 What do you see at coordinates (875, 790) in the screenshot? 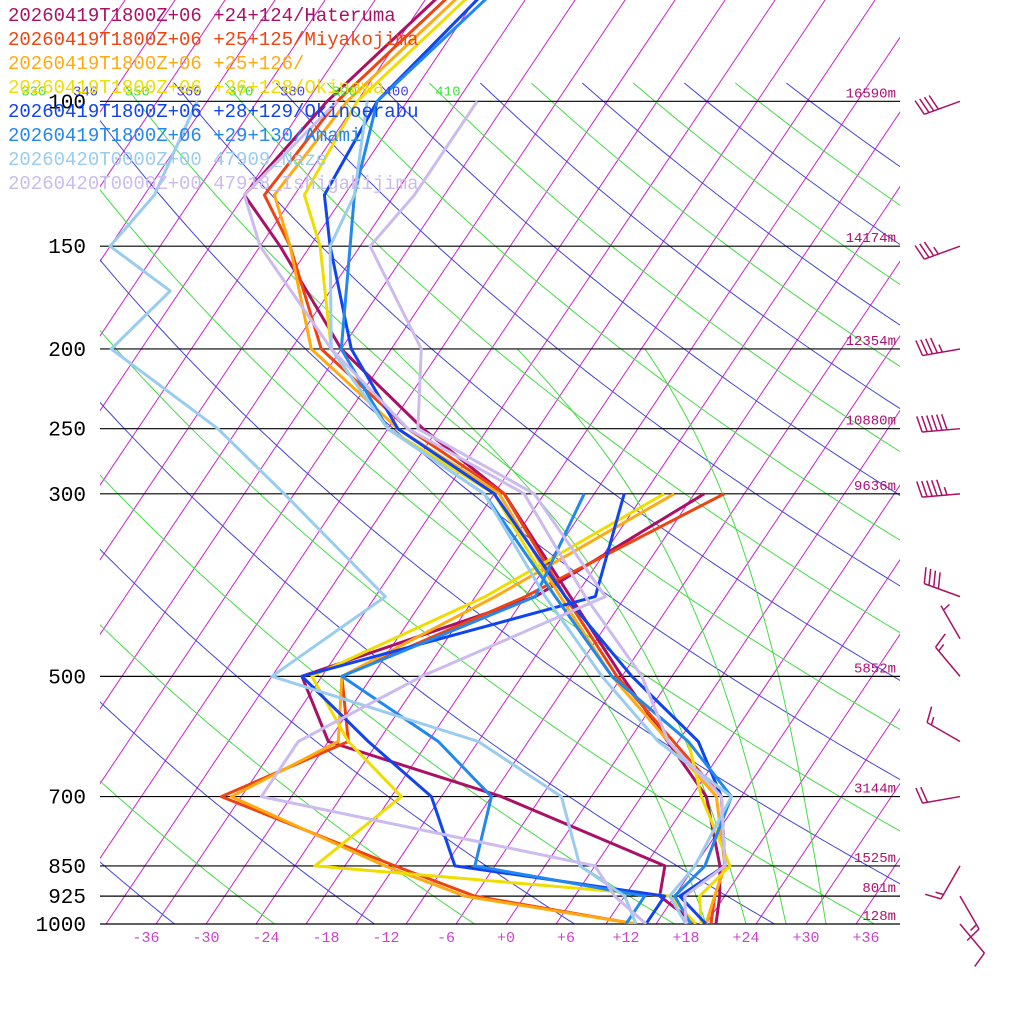
I see `height-label: 3144m` at bounding box center [875, 790].